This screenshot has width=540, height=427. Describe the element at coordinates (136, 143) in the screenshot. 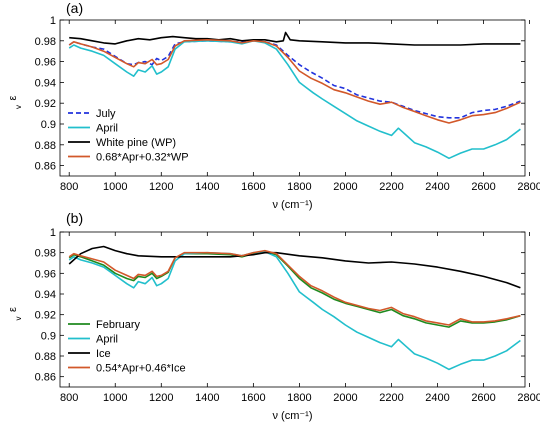

I see `legend-entry-2: White pine (WP)` at that location.